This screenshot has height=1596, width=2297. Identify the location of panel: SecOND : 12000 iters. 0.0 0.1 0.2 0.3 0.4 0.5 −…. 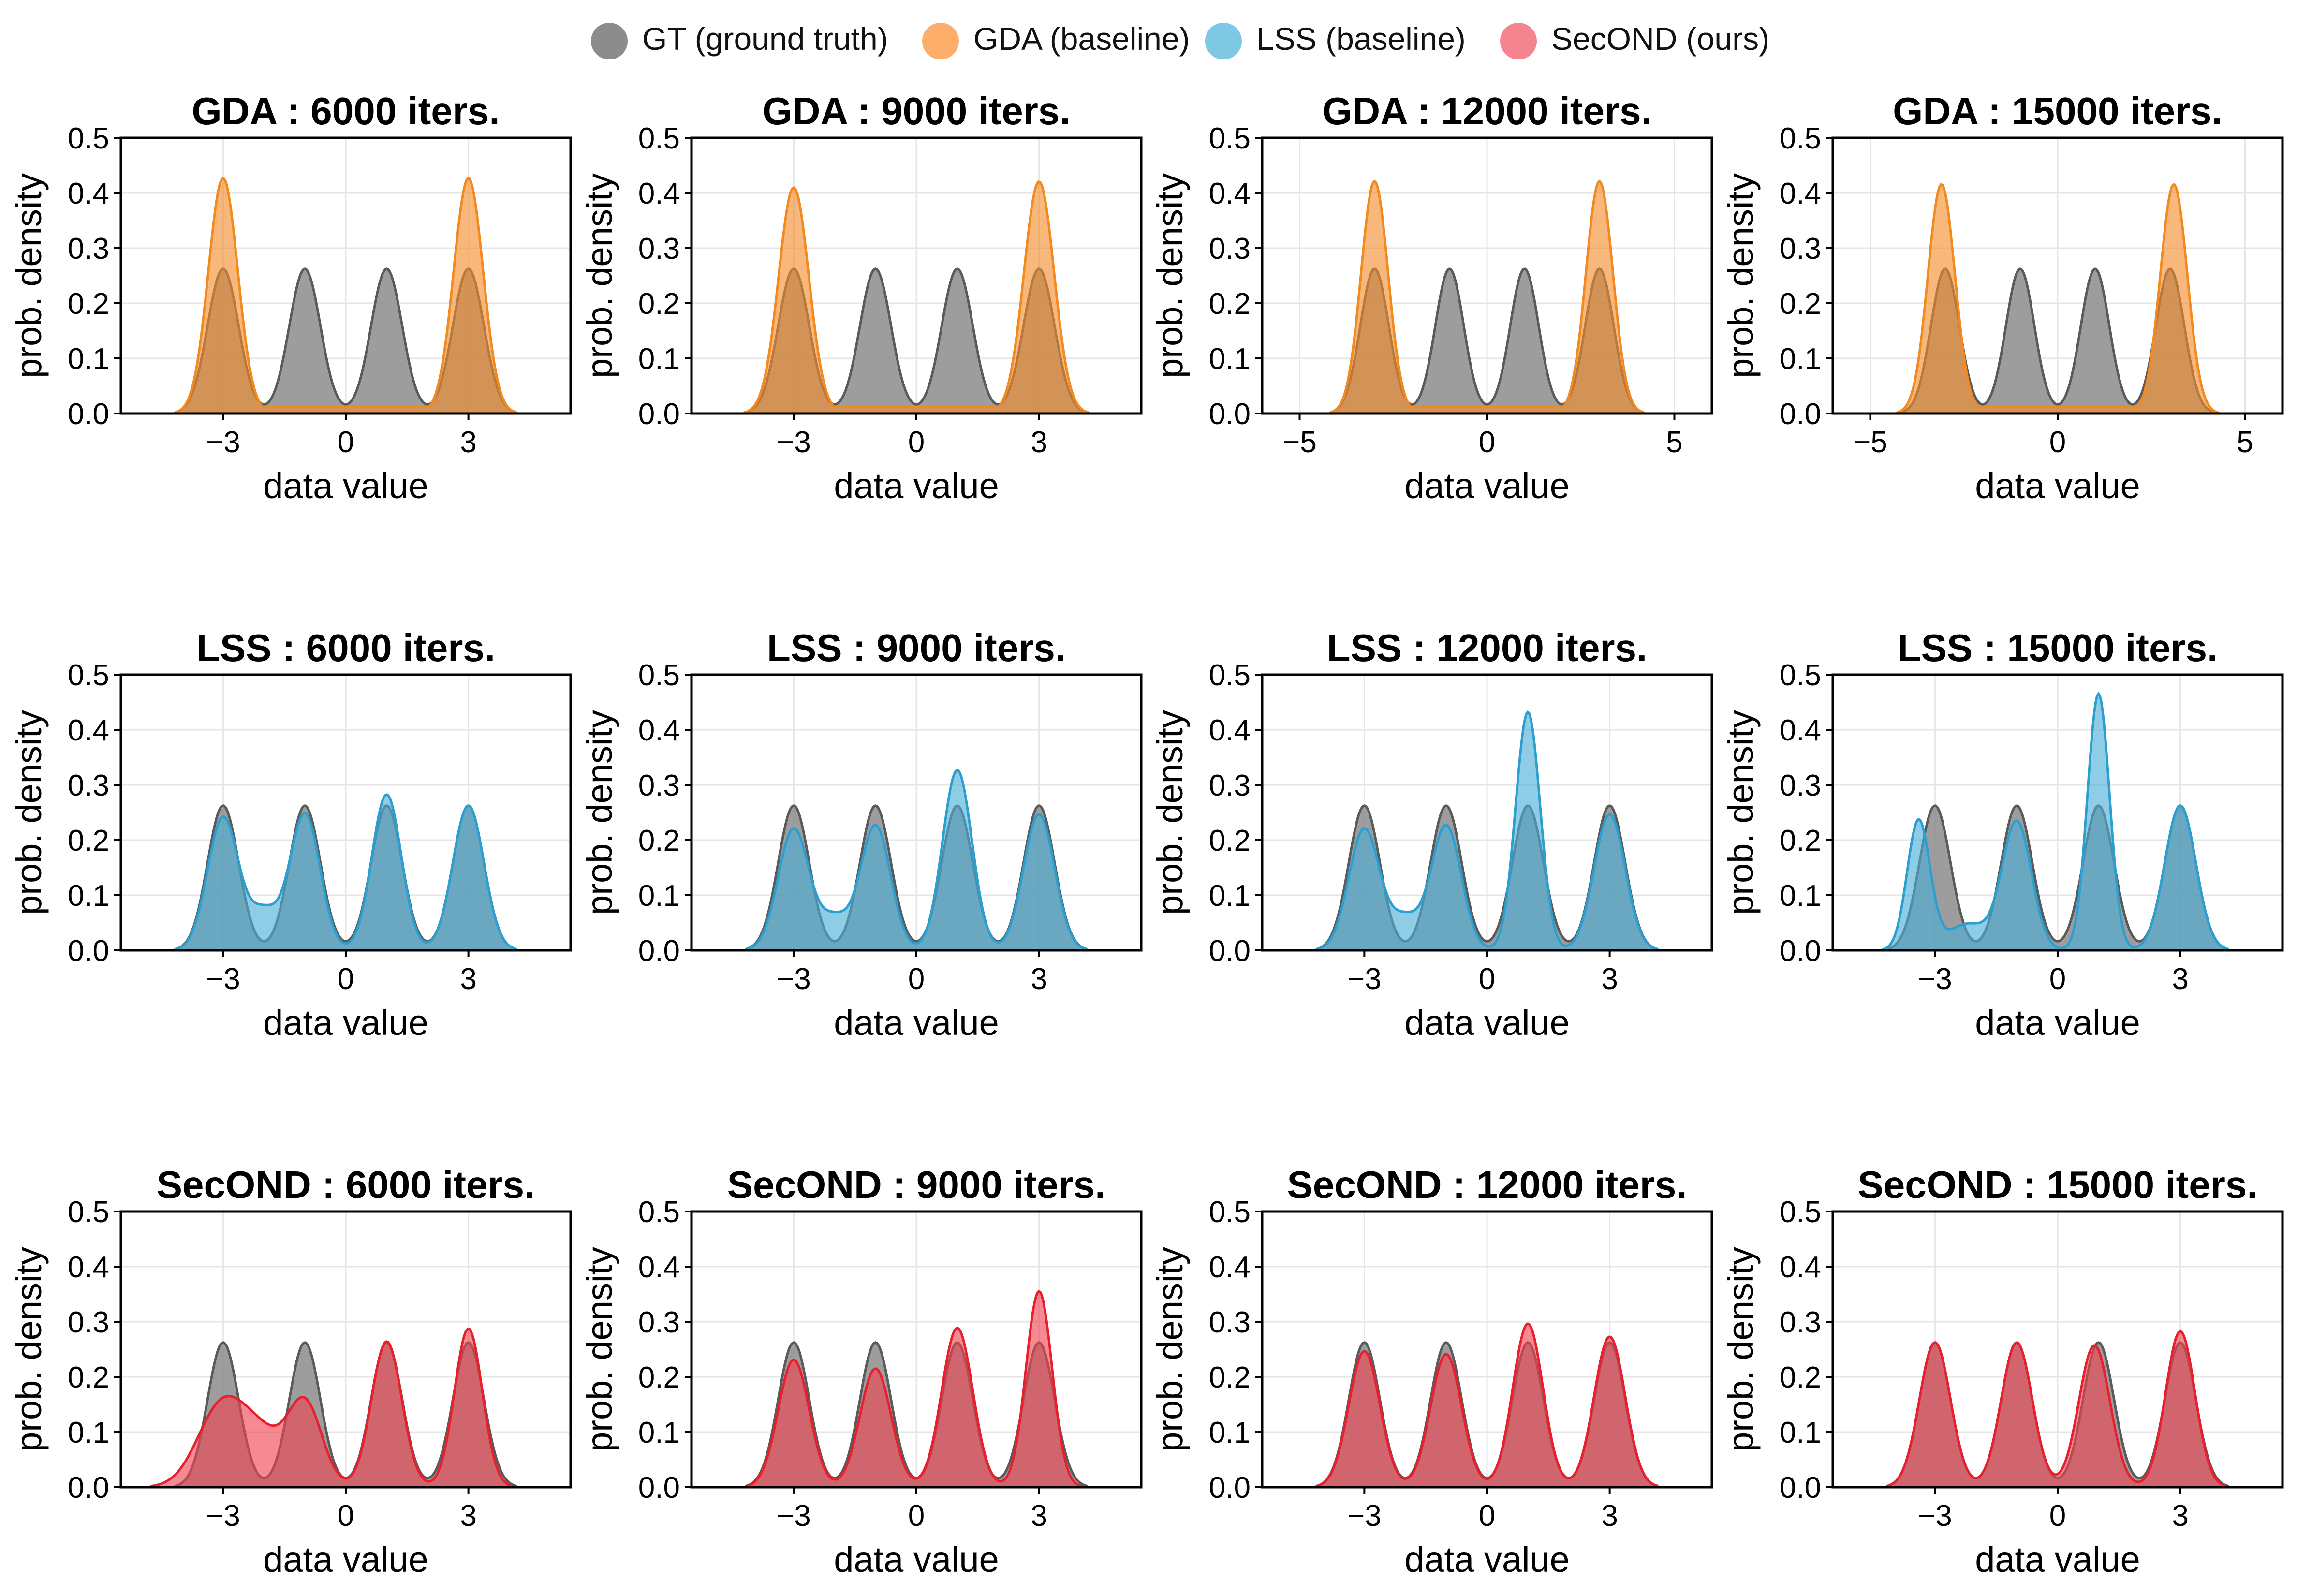
(1432, 1371).